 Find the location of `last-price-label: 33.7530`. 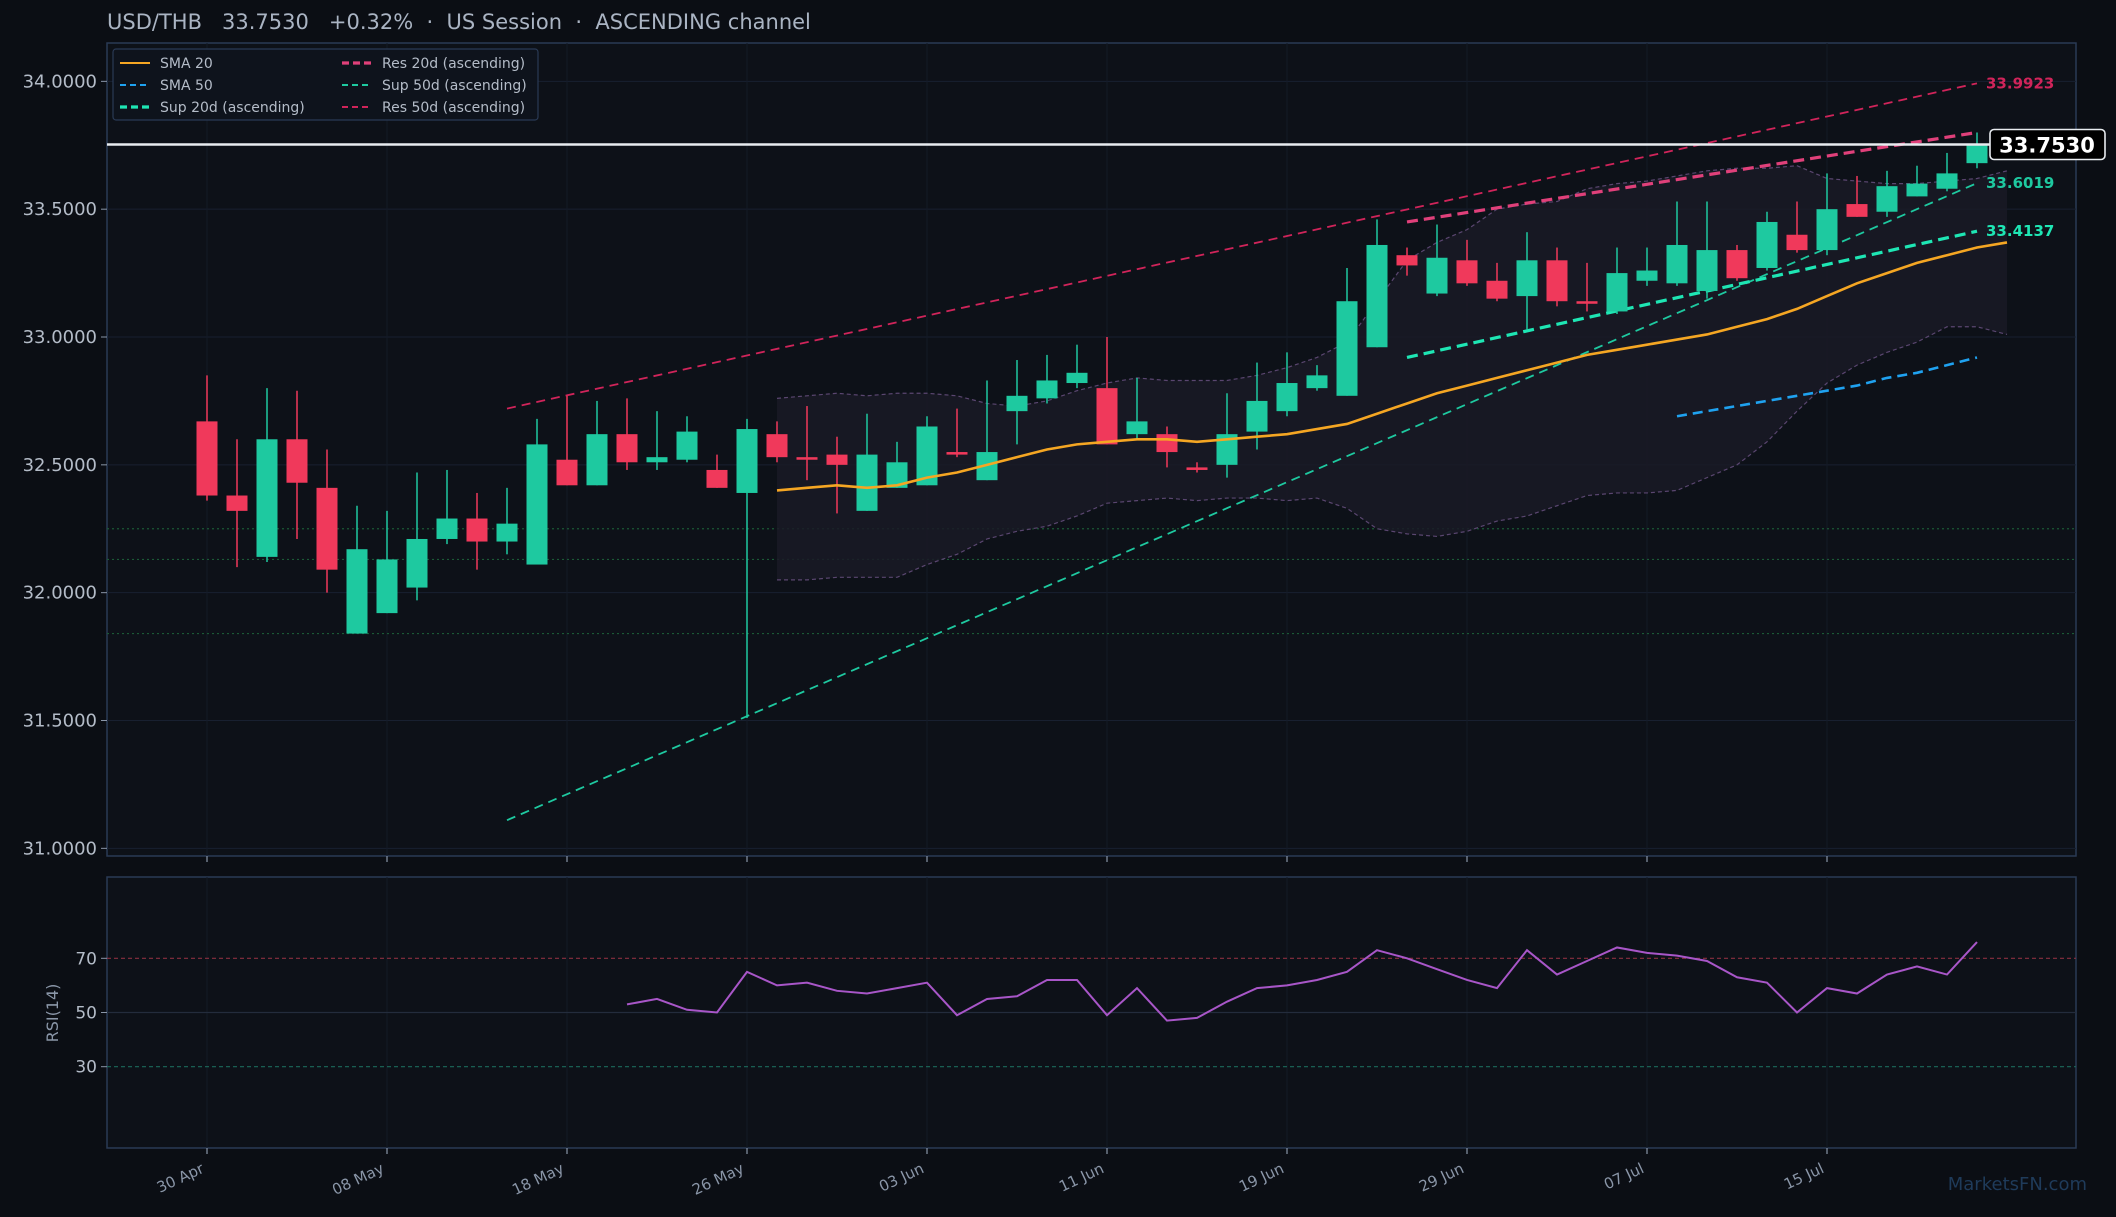

last-price-label: 33.7530 is located at coordinates (2047, 145).